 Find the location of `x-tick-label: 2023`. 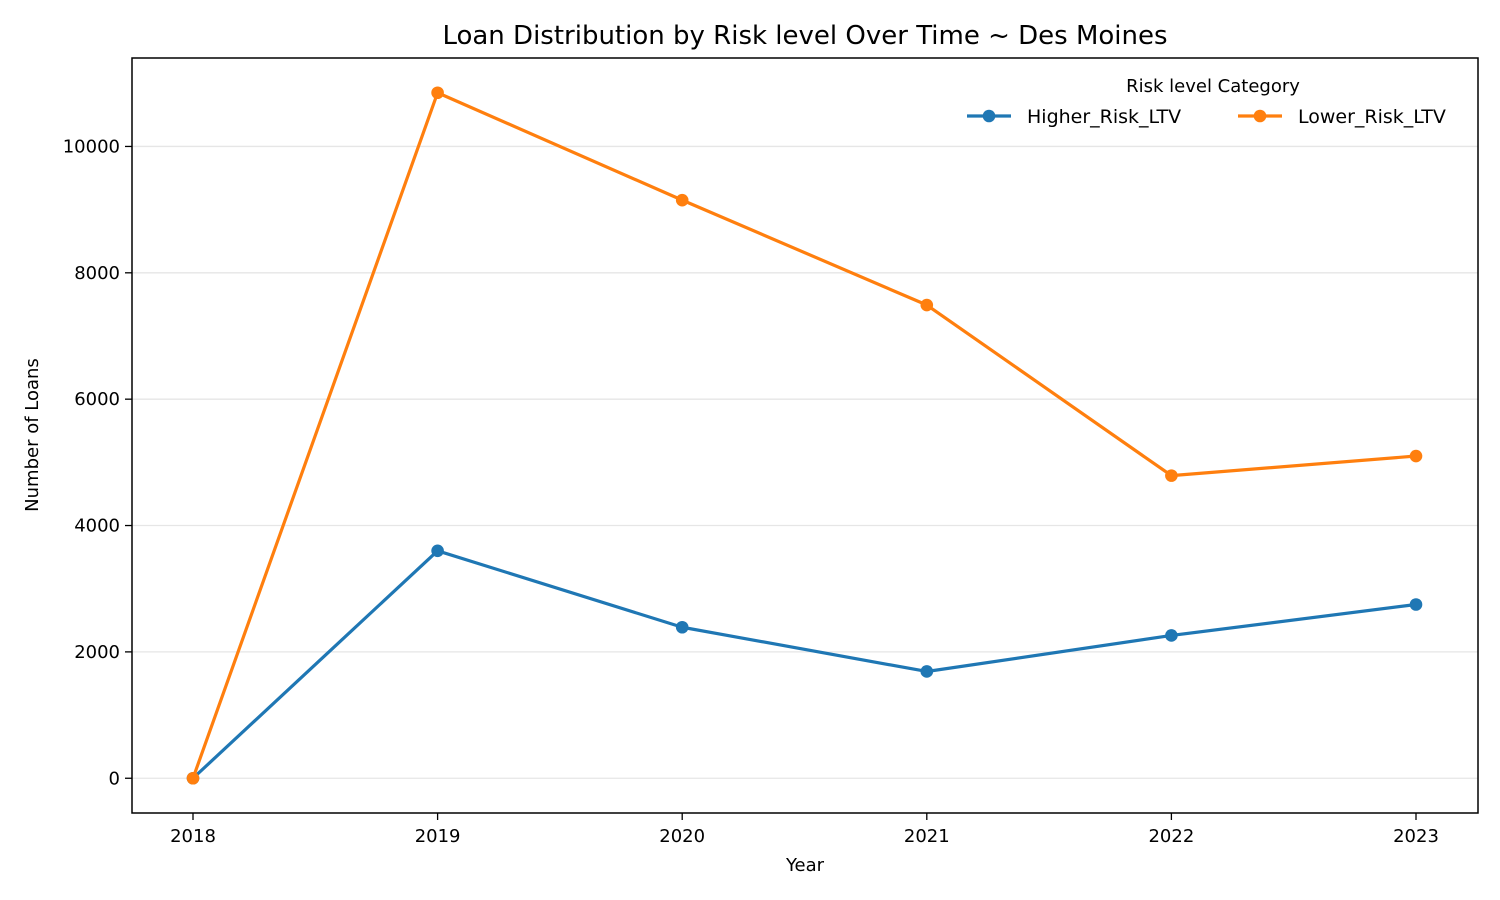

x-tick-label: 2023 is located at coordinates (1416, 836).